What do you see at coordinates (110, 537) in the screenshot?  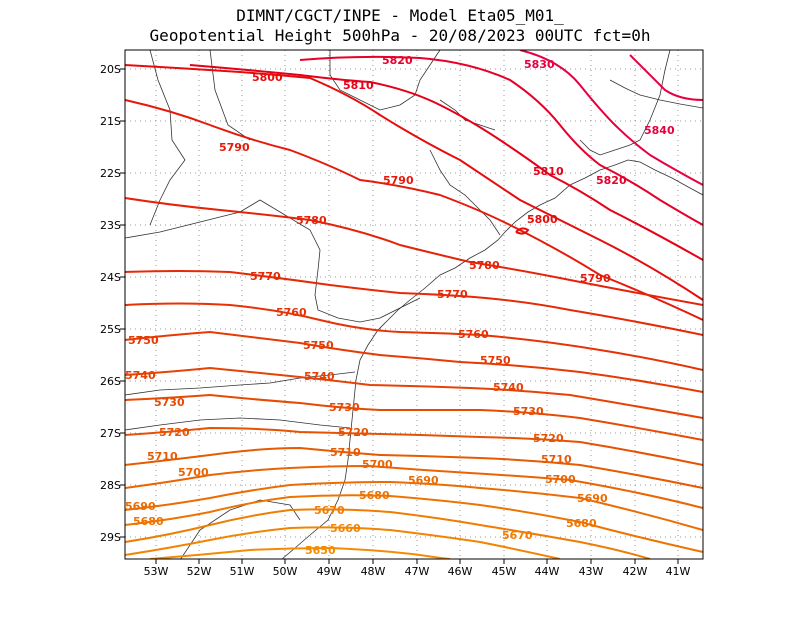 I see `lat-tick-label: 29S` at bounding box center [110, 537].